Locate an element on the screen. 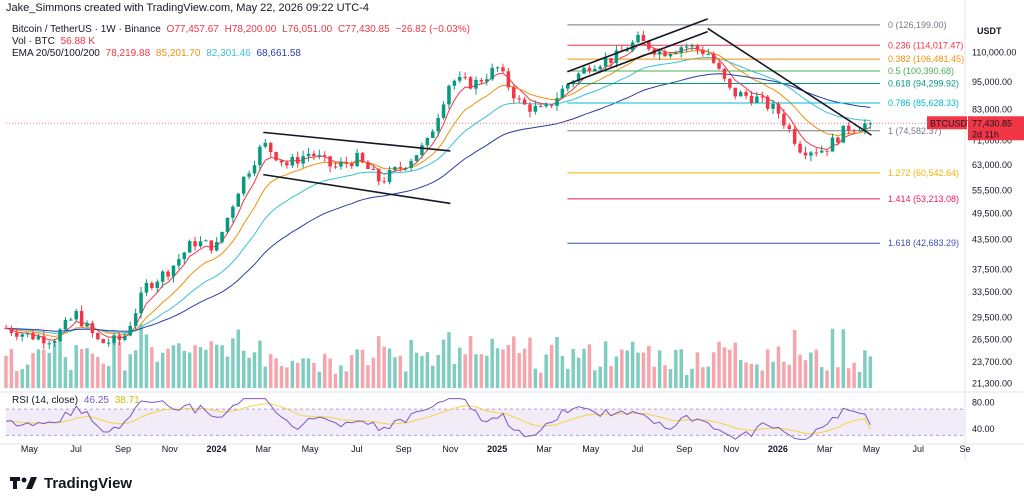 Image resolution: width=1024 pixels, height=502 pixels. price-axis-tick: 71,000.00 is located at coordinates (992, 141).